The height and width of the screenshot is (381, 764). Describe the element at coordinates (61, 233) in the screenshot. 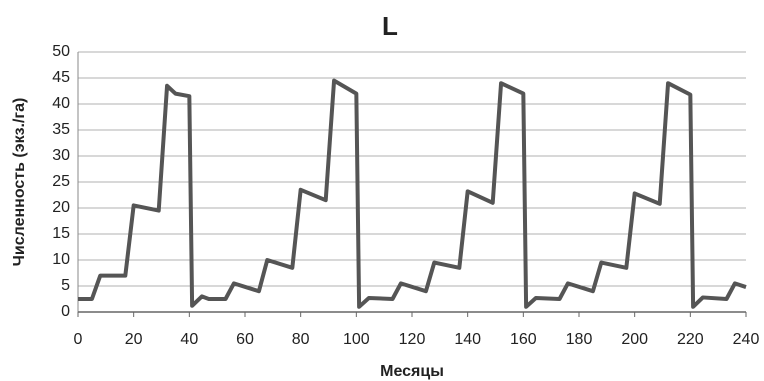

I see `y-tick-label: 15` at that location.